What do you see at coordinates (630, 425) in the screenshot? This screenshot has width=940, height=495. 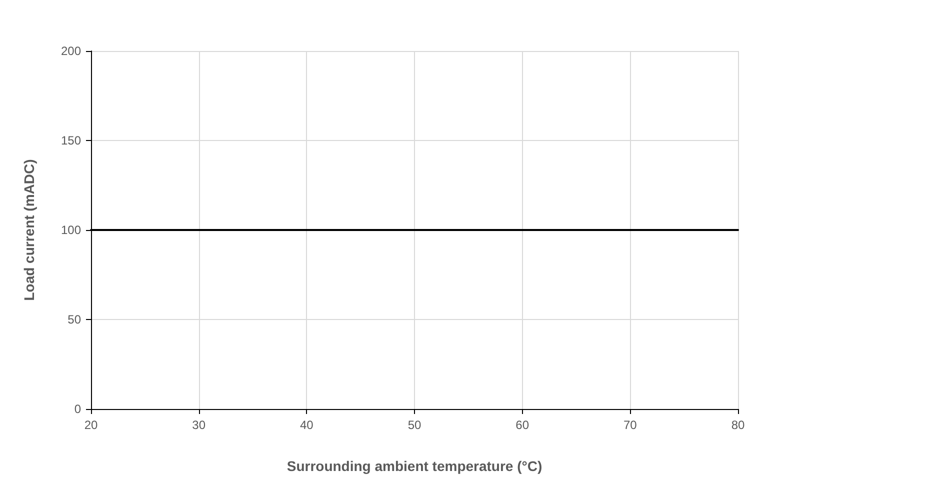 I see `x-tick-label: 70` at bounding box center [630, 425].